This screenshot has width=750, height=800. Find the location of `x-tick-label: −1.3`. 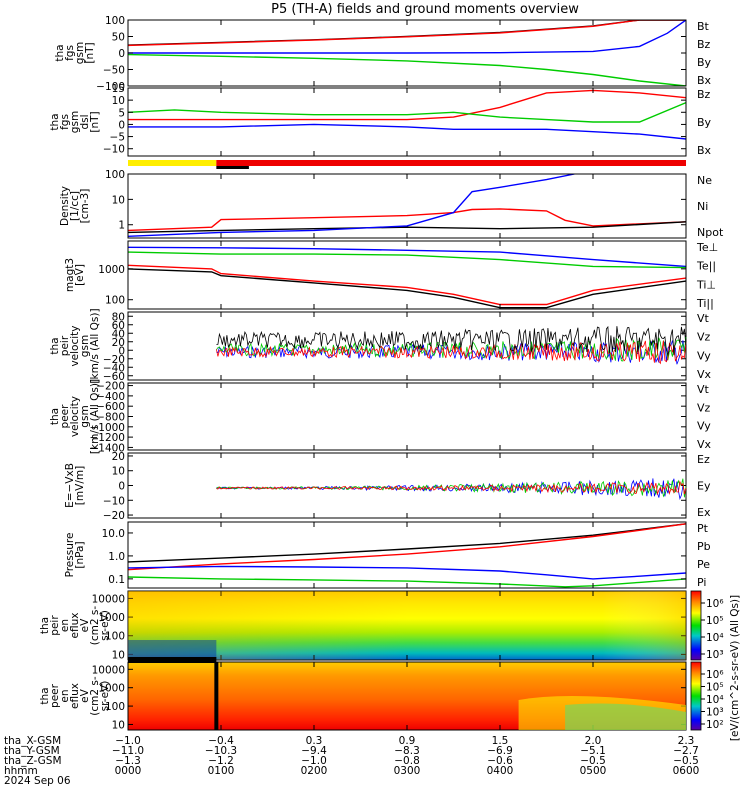

x-tick-label: −1.3 is located at coordinates (128, 761).